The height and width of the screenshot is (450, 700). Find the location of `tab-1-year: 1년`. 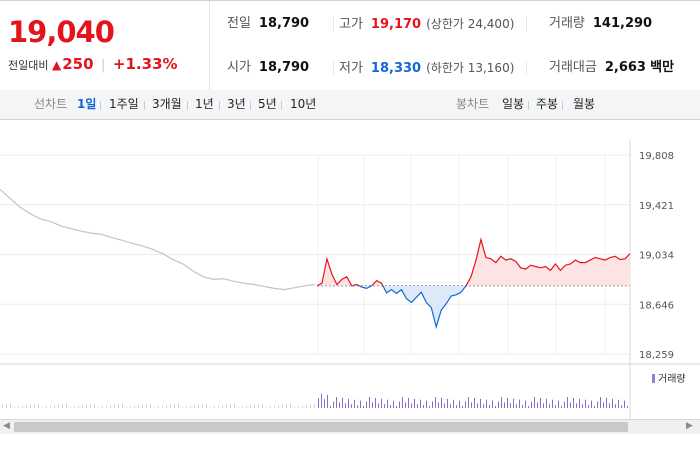

tab-1-year: 1년 is located at coordinates (204, 104).